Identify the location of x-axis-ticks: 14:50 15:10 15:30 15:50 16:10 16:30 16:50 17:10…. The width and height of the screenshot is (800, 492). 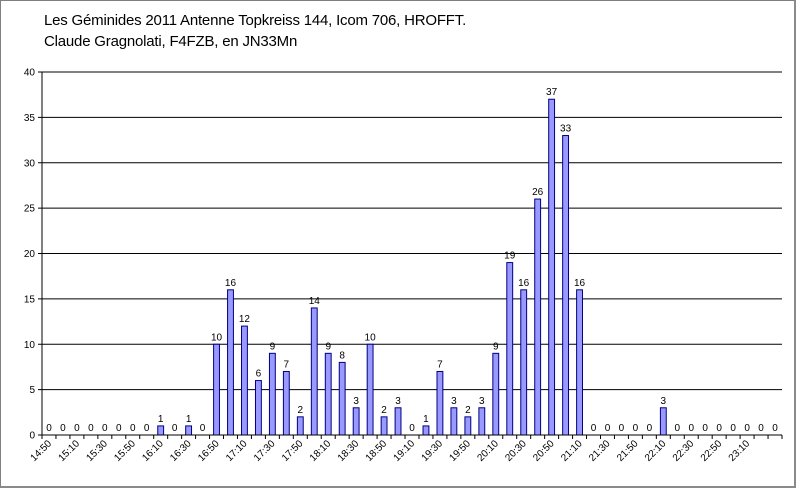
(406, 449).